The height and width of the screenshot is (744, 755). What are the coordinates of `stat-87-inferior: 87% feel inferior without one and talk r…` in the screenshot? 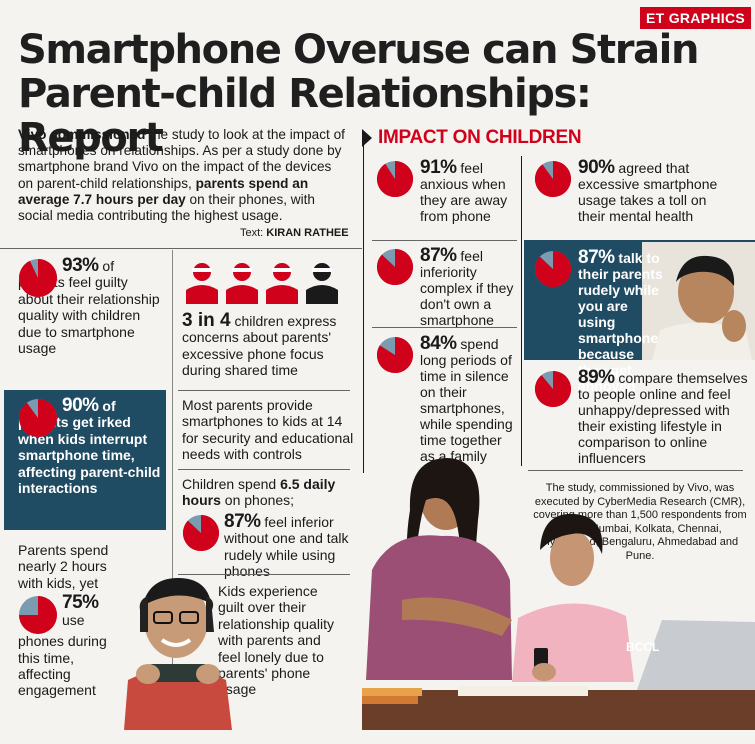 It's located at (268, 545).